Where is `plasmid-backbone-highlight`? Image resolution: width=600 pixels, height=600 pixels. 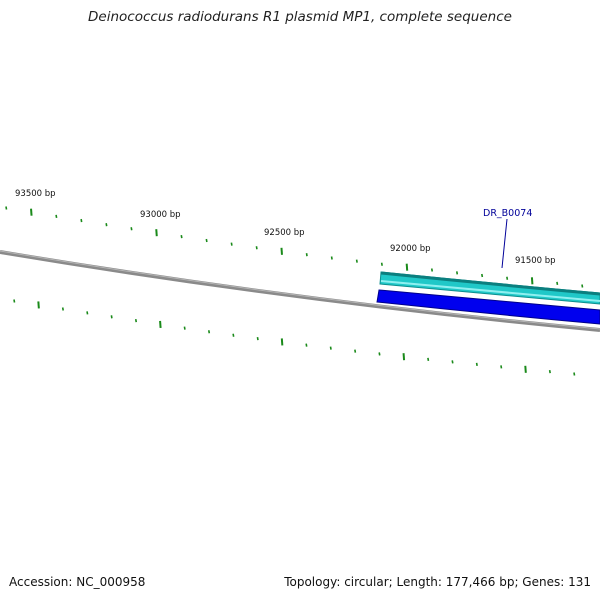
plasmid-backbone-highlight is located at coordinates (300, 290).